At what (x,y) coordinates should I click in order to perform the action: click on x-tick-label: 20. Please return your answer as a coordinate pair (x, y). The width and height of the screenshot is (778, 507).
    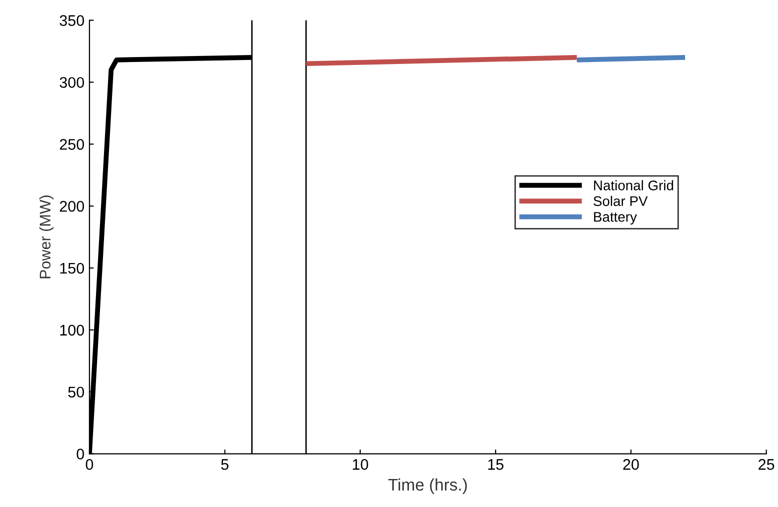
    Looking at the image, I should click on (631, 464).